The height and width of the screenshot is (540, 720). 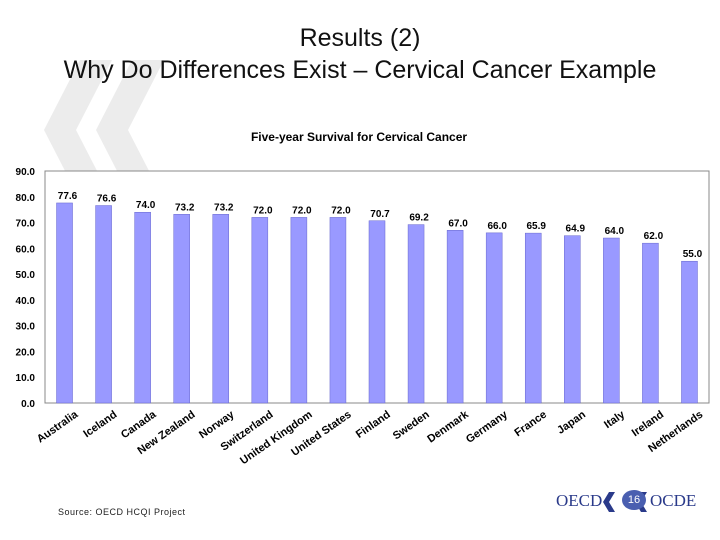 I want to click on oecd-logo-text: OECD, so click(x=579, y=500).